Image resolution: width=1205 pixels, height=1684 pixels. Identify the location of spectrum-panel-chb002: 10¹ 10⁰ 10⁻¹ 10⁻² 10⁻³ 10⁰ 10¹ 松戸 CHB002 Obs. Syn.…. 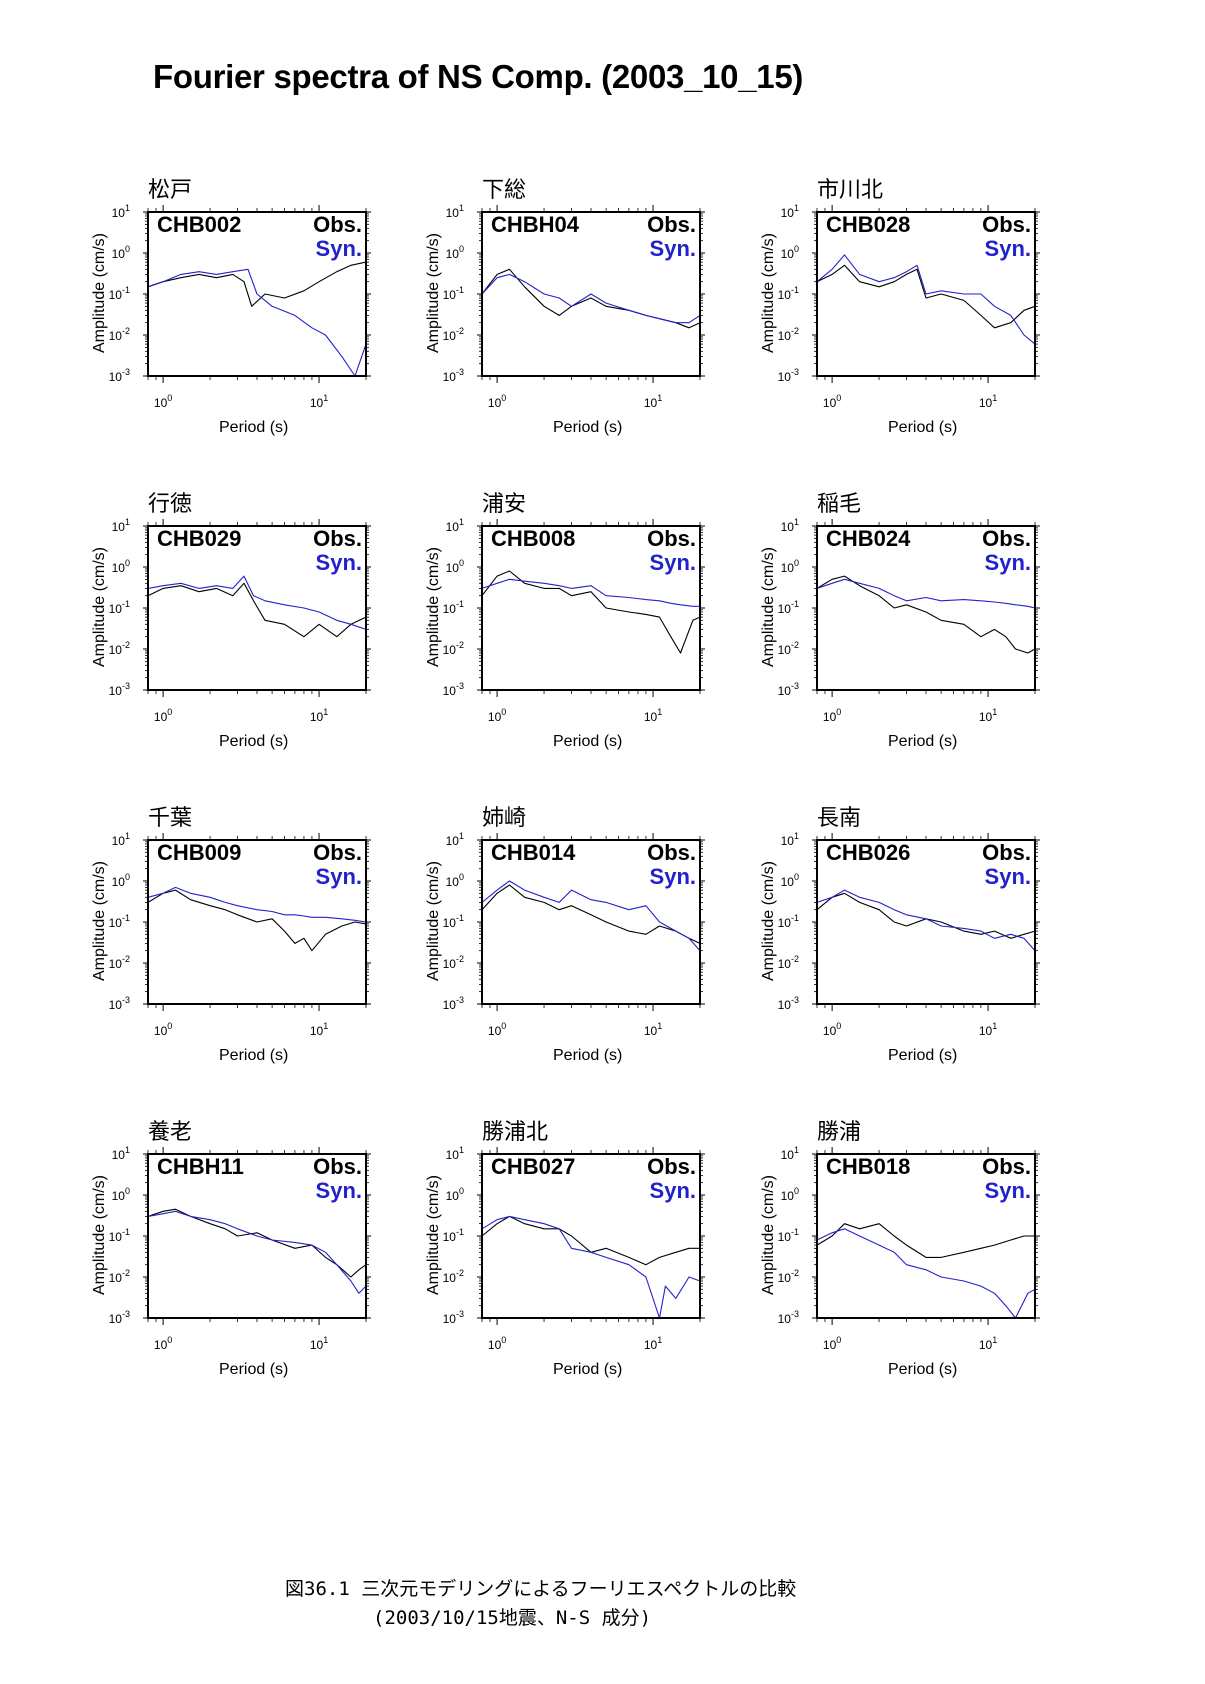
(257, 337).